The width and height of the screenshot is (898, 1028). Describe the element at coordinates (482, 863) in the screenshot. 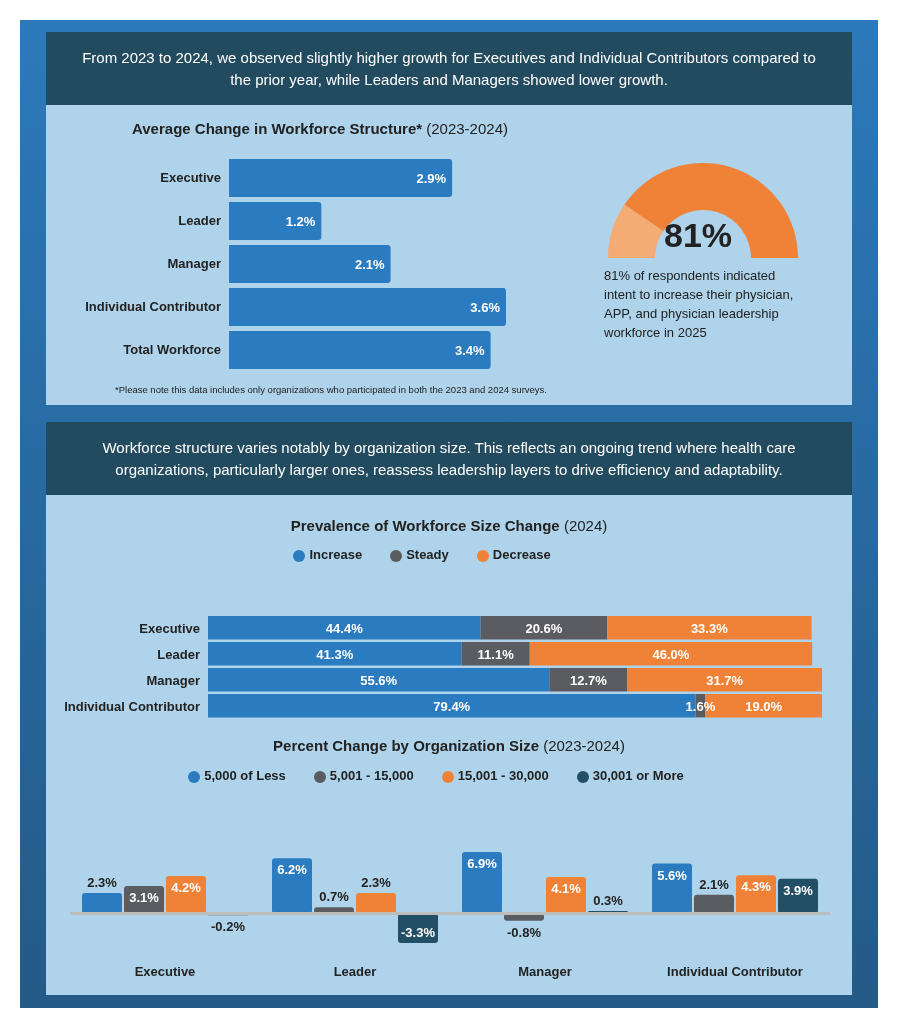

I see `data-label: 6.9%` at that location.